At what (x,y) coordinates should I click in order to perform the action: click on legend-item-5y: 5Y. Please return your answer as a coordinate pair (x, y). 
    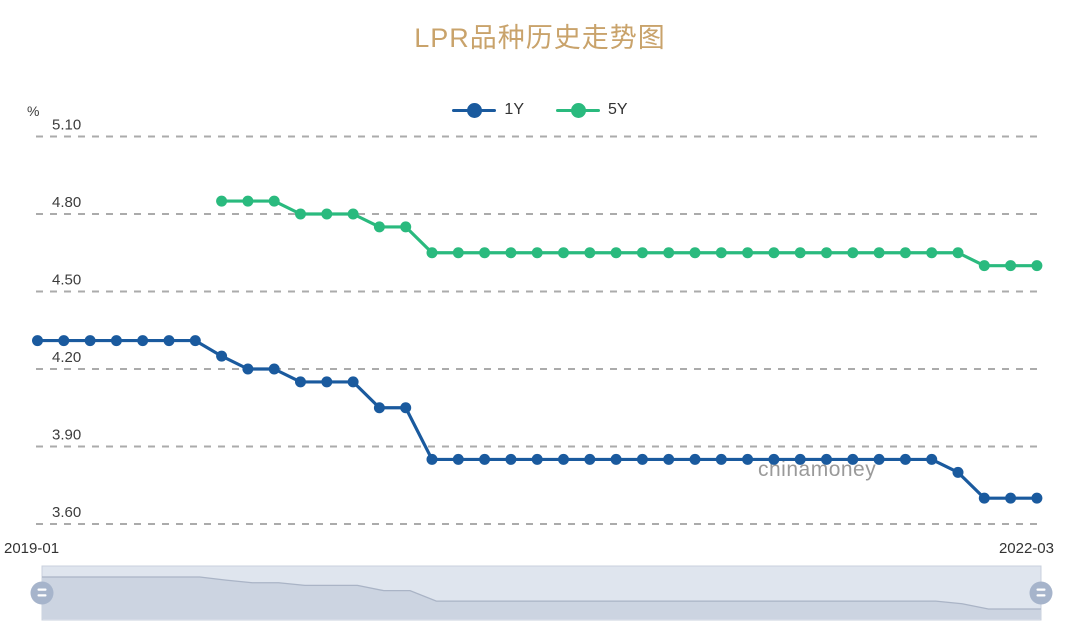
    Looking at the image, I should click on (592, 110).